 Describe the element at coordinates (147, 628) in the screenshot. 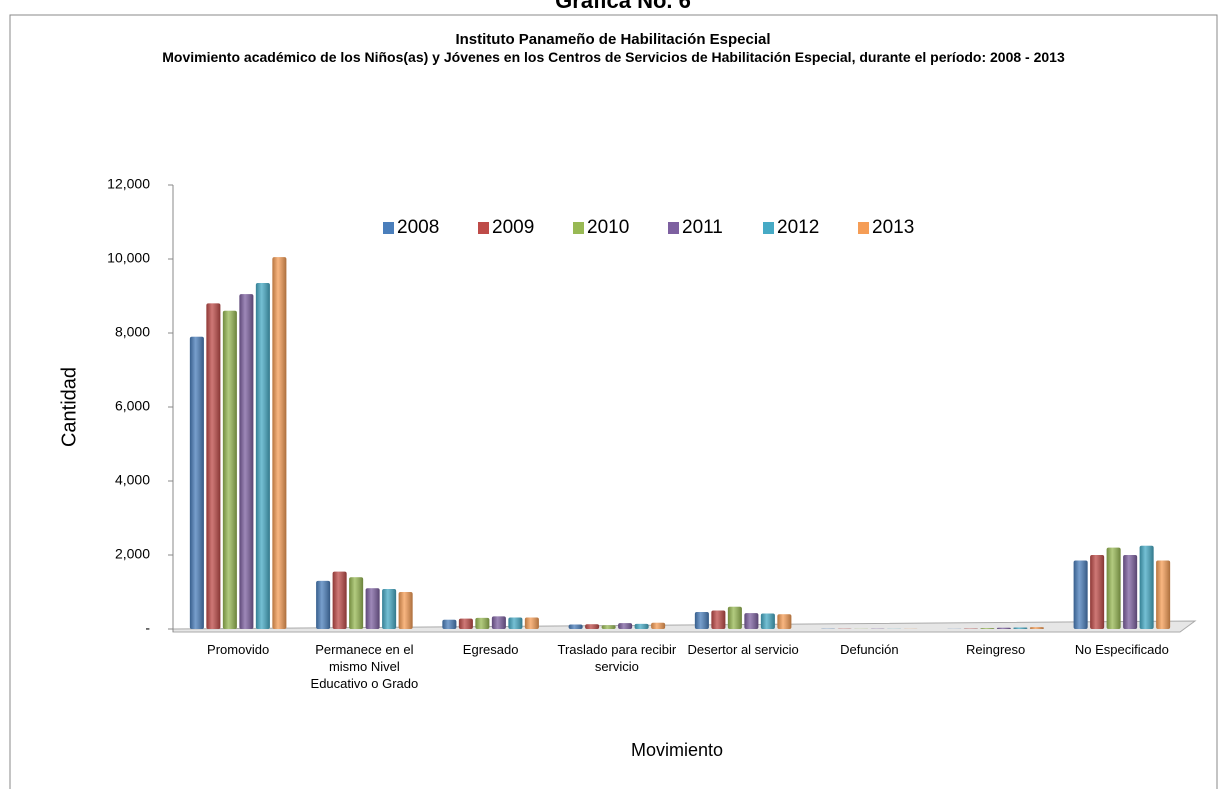

I see `y-tick-label: -` at that location.